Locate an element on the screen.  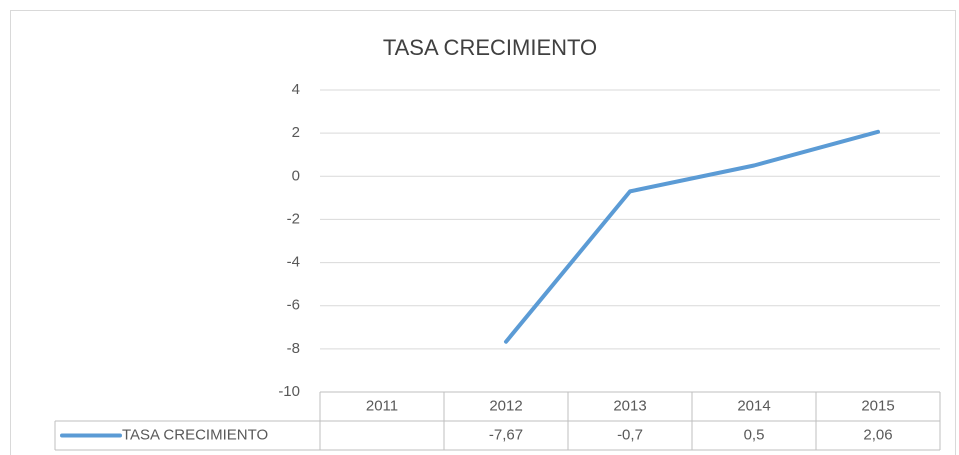
chart-title: TASA CRECIMIENTO is located at coordinates (490, 47).